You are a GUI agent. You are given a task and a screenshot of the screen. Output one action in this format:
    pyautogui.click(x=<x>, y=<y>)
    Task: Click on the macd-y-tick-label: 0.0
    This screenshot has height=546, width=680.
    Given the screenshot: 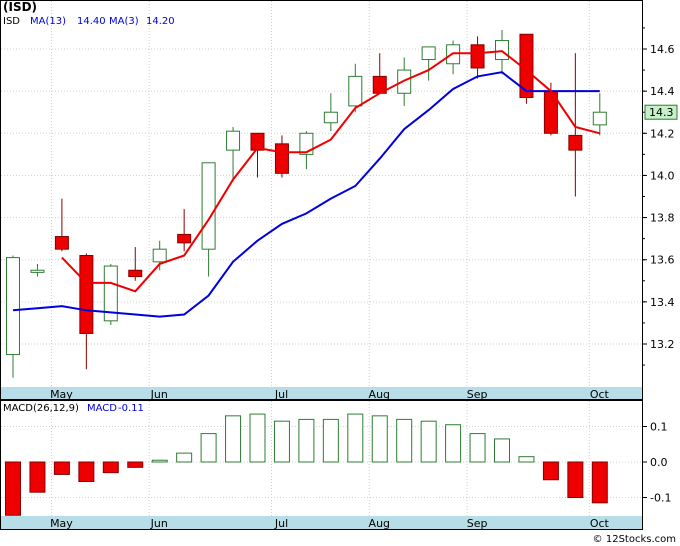 What is the action you would take?
    pyautogui.click(x=659, y=462)
    